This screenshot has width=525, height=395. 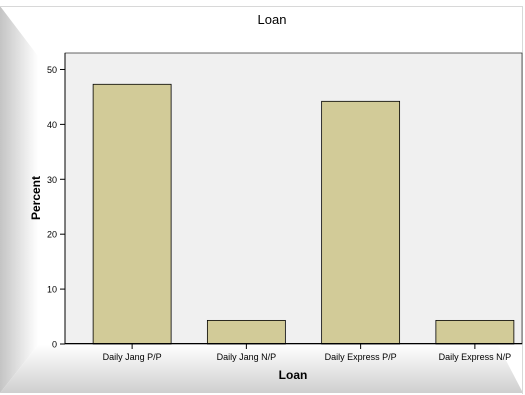 What do you see at coordinates (132, 357) in the screenshot?
I see `x-tick-label: Daily Jang P/P` at bounding box center [132, 357].